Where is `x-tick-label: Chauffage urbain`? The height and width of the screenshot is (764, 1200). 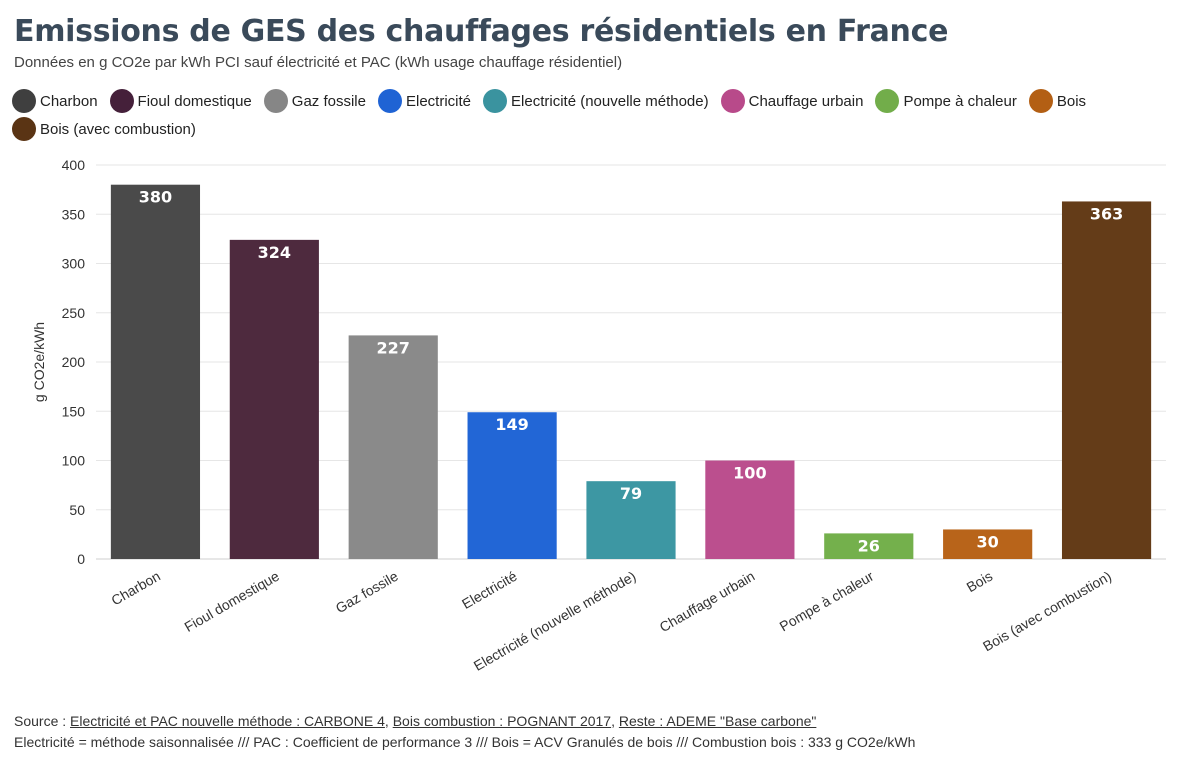
x-tick-label: Chauffage urbain is located at coordinates (707, 601).